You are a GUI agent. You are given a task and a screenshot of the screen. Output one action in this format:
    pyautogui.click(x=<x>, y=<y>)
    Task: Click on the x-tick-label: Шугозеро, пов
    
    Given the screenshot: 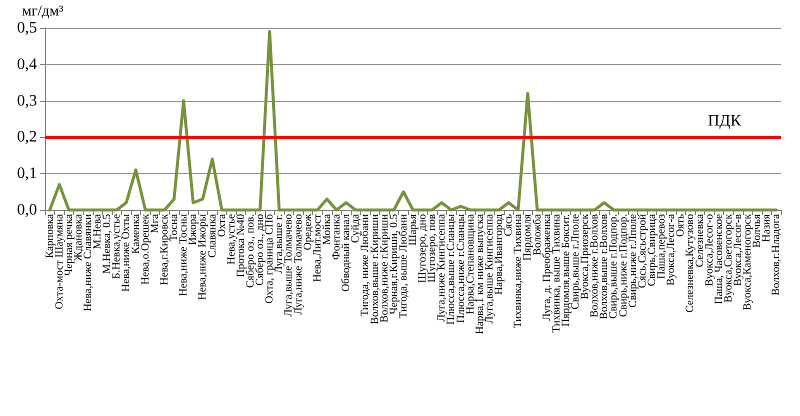 What is the action you would take?
    pyautogui.click(x=432, y=248)
    